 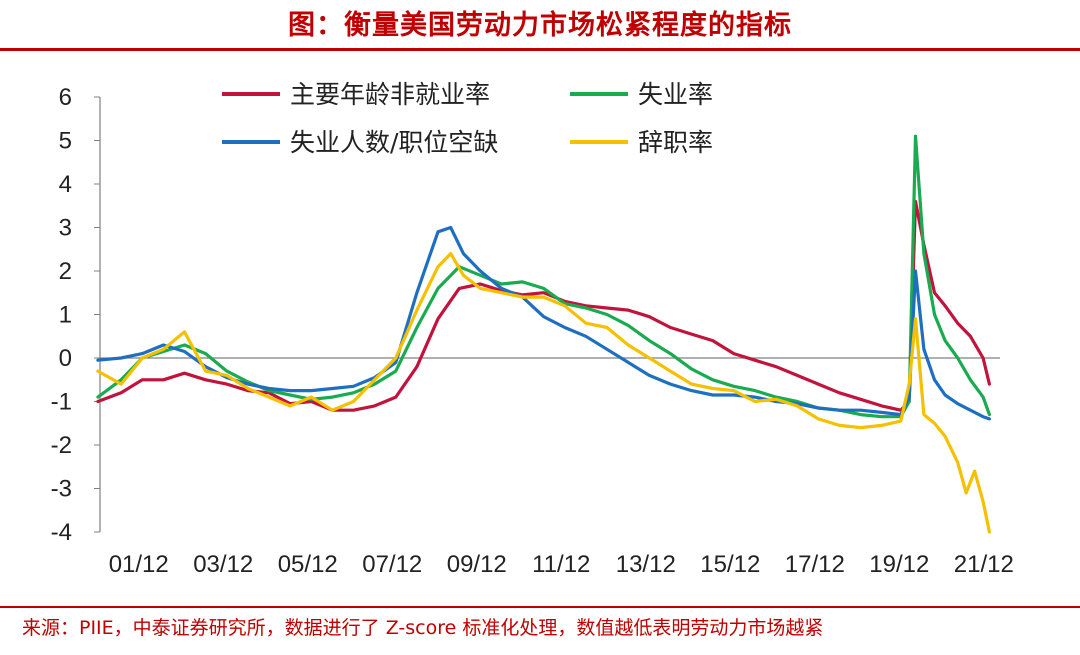 I want to click on y-tick-label: -3, so click(x=61, y=489).